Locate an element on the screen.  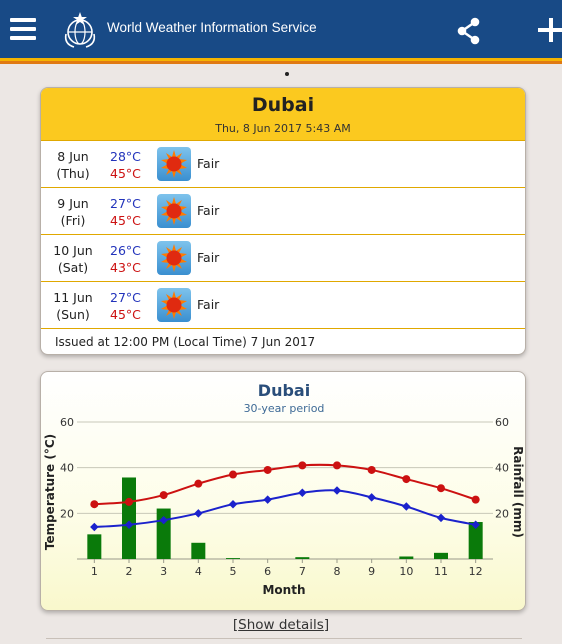
divider is located at coordinates (284, 638).